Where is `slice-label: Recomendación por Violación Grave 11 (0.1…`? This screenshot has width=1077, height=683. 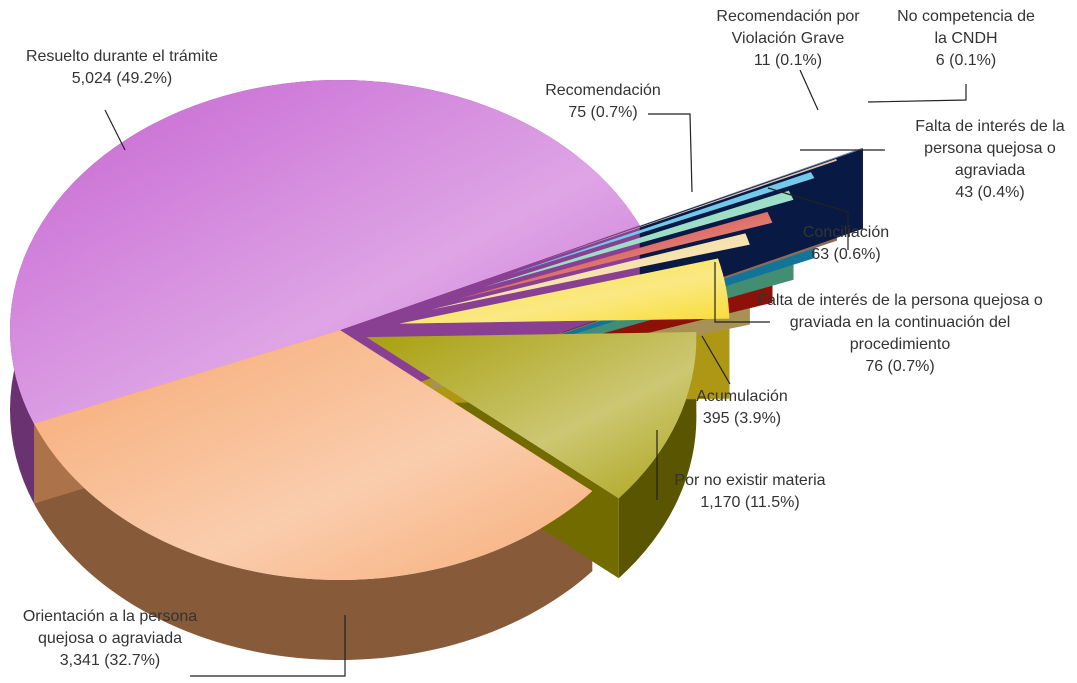
slice-label: Recomendación por Violación Grave 11 (0.1… is located at coordinates (788, 39).